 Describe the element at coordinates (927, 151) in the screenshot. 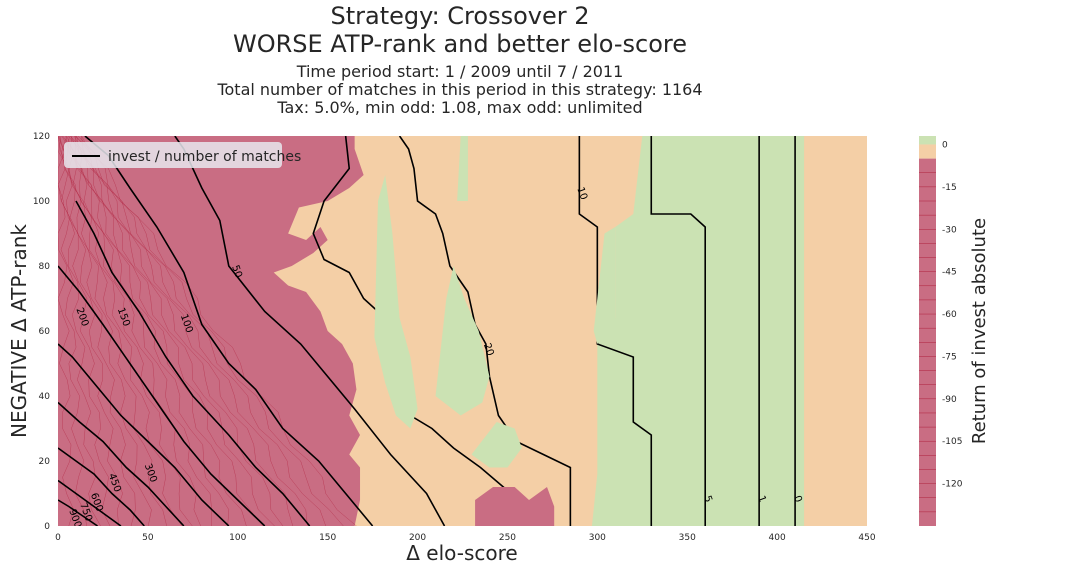

I see `colorbar-band-neutral` at that location.